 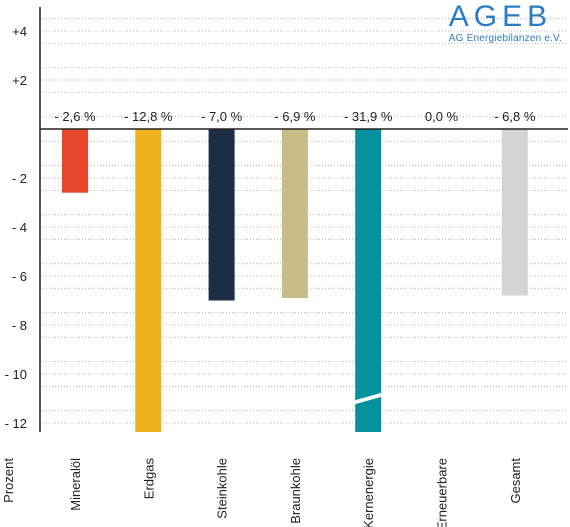 What do you see at coordinates (19, 325) in the screenshot?
I see `y-tick-label: - 8` at bounding box center [19, 325].